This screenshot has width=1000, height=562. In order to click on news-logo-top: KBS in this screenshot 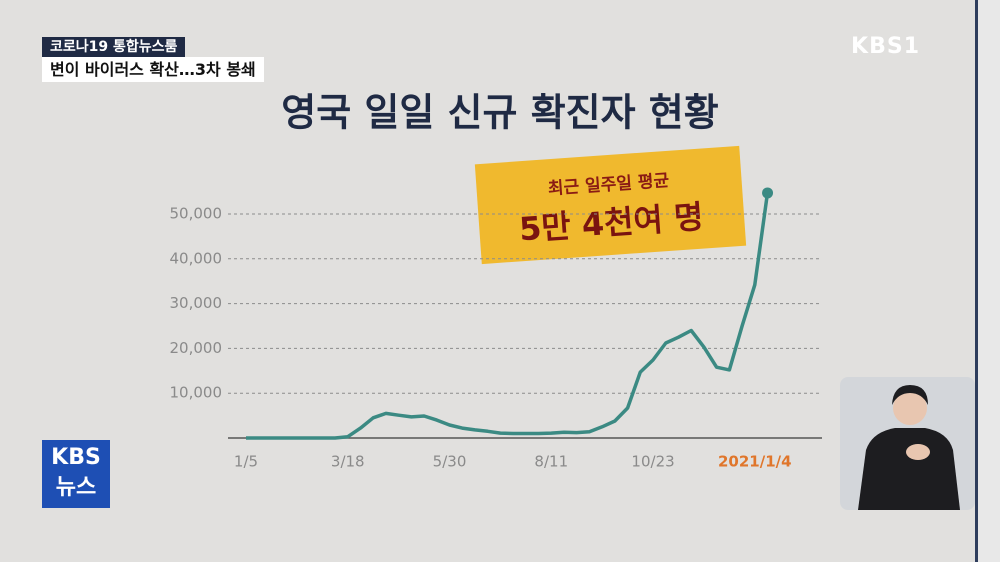, I will do `click(76, 457)`.